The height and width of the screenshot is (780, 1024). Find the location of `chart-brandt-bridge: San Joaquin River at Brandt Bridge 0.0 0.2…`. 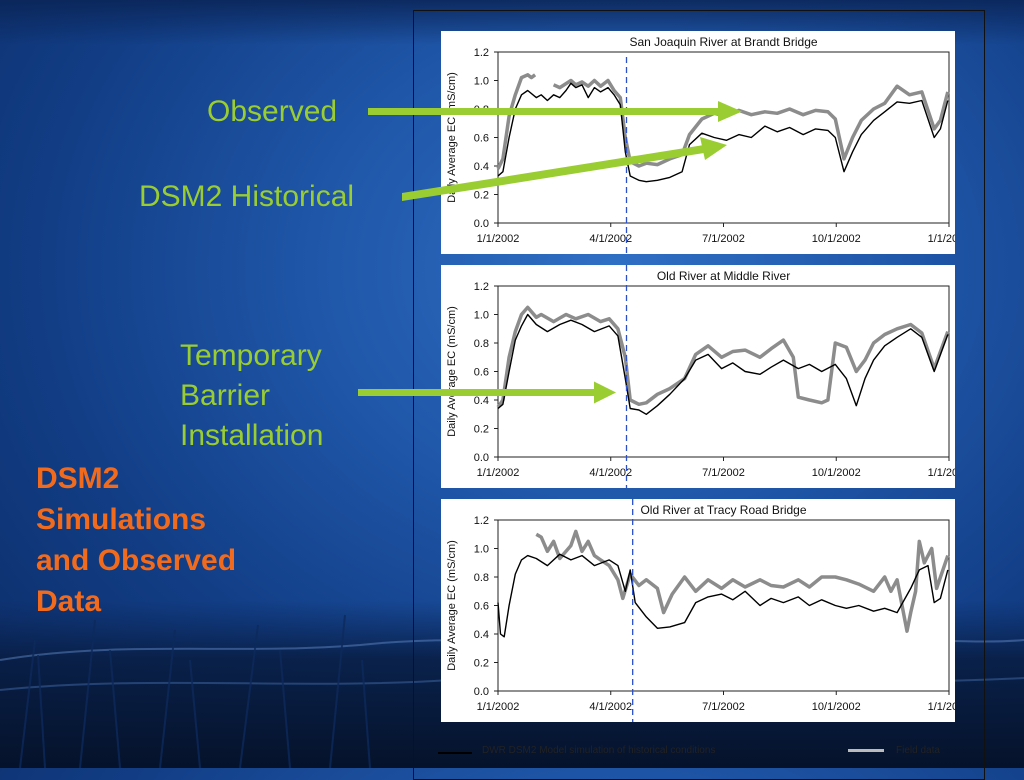

chart-brandt-bridge: San Joaquin River at Brandt Bridge 0.0 0.2… is located at coordinates (708, 144).